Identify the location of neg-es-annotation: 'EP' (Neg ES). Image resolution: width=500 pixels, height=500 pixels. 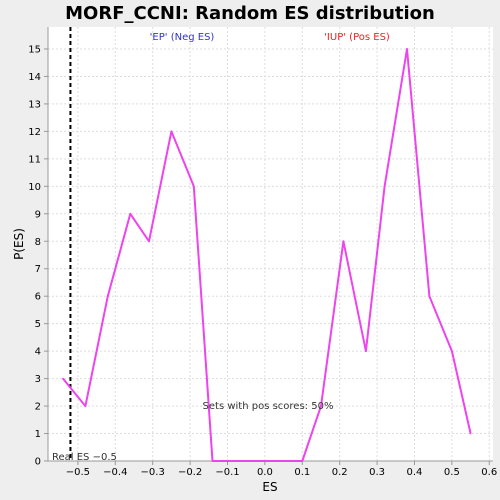
(182, 37).